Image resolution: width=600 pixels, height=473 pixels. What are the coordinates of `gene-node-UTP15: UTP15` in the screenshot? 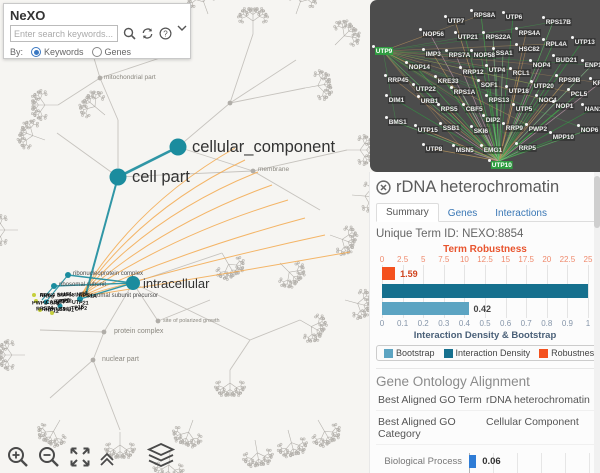 It's located at (428, 130).